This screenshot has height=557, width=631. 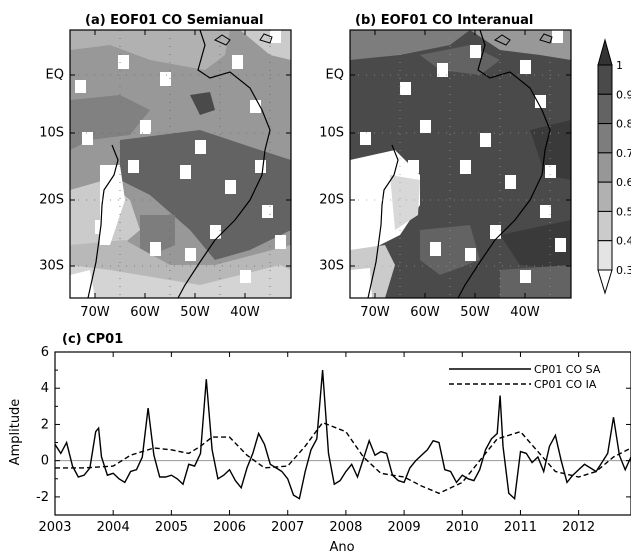 What do you see at coordinates (45, 424) in the screenshot?
I see `y-tick-label: 2` at bounding box center [45, 424].